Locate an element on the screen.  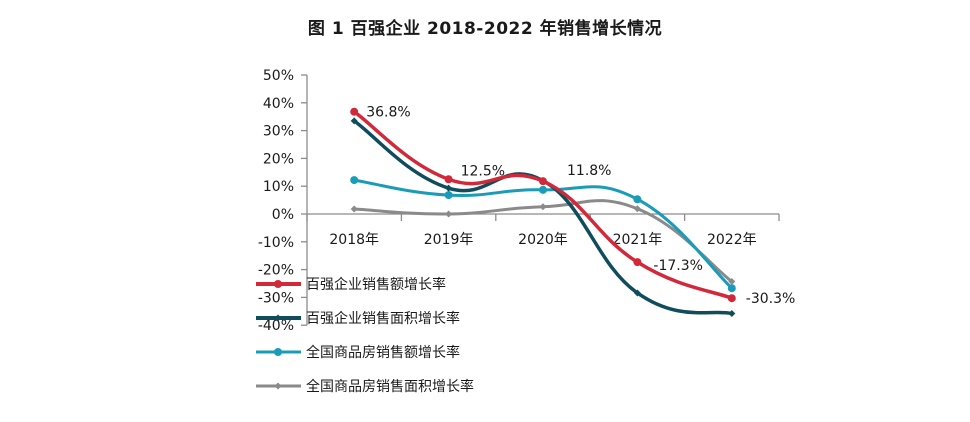
x-tick-label: 2022年 is located at coordinates (732, 240).